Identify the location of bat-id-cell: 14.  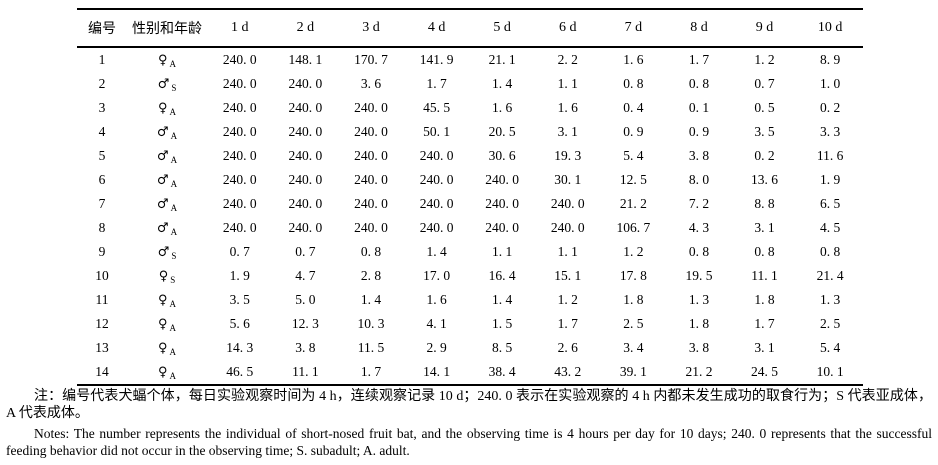
(102, 371).